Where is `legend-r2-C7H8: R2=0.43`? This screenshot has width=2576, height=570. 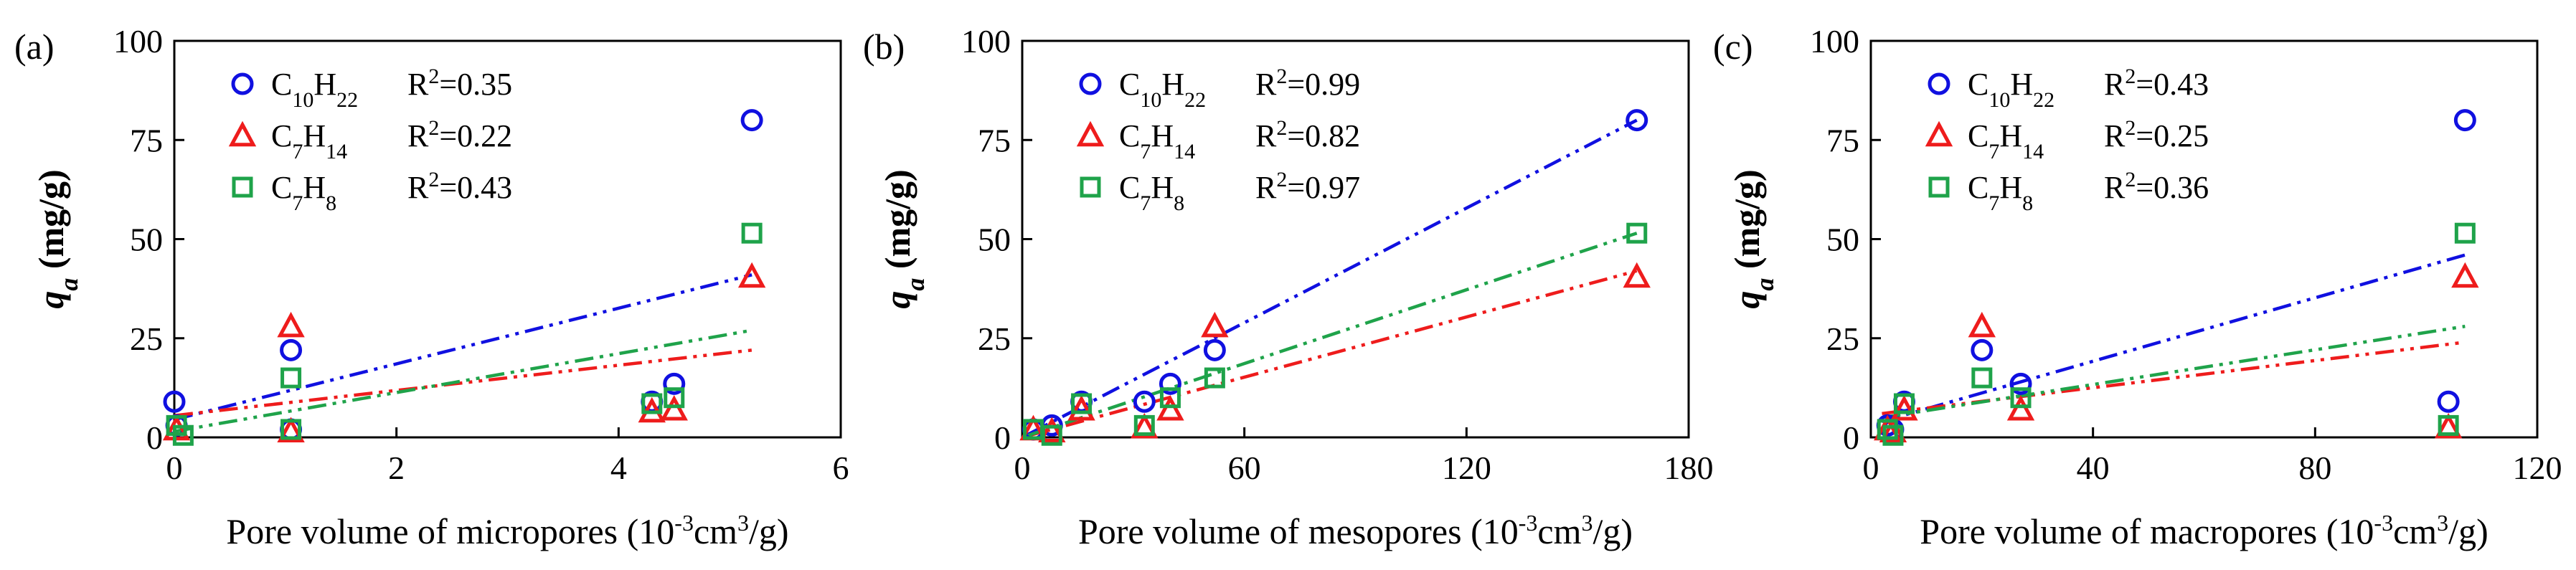 legend-r2-C7H8: R2=0.43 is located at coordinates (459, 187).